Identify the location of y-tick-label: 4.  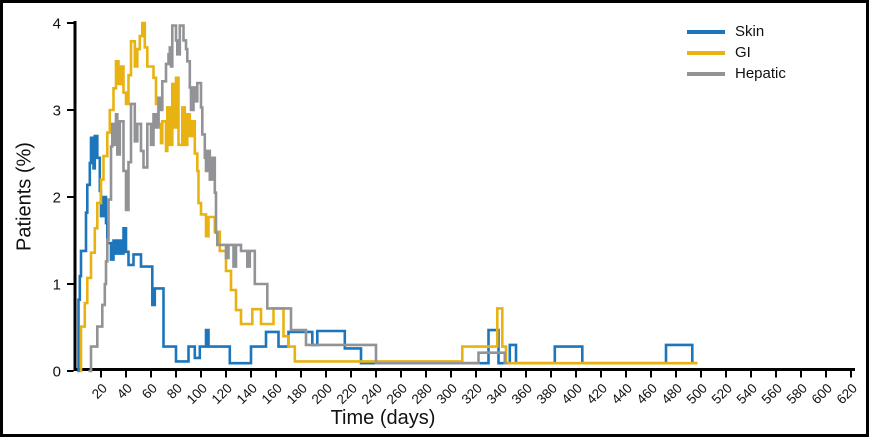
(57, 24).